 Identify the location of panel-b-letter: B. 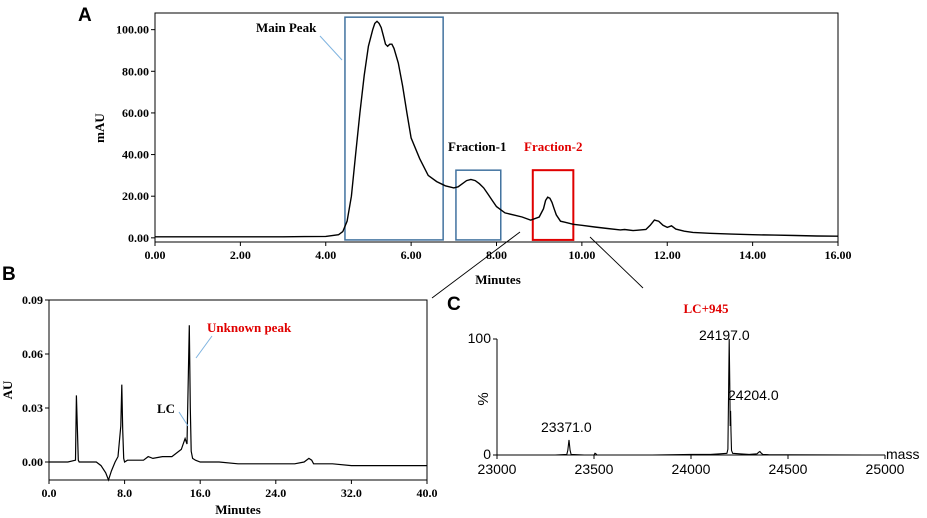
(9, 274).